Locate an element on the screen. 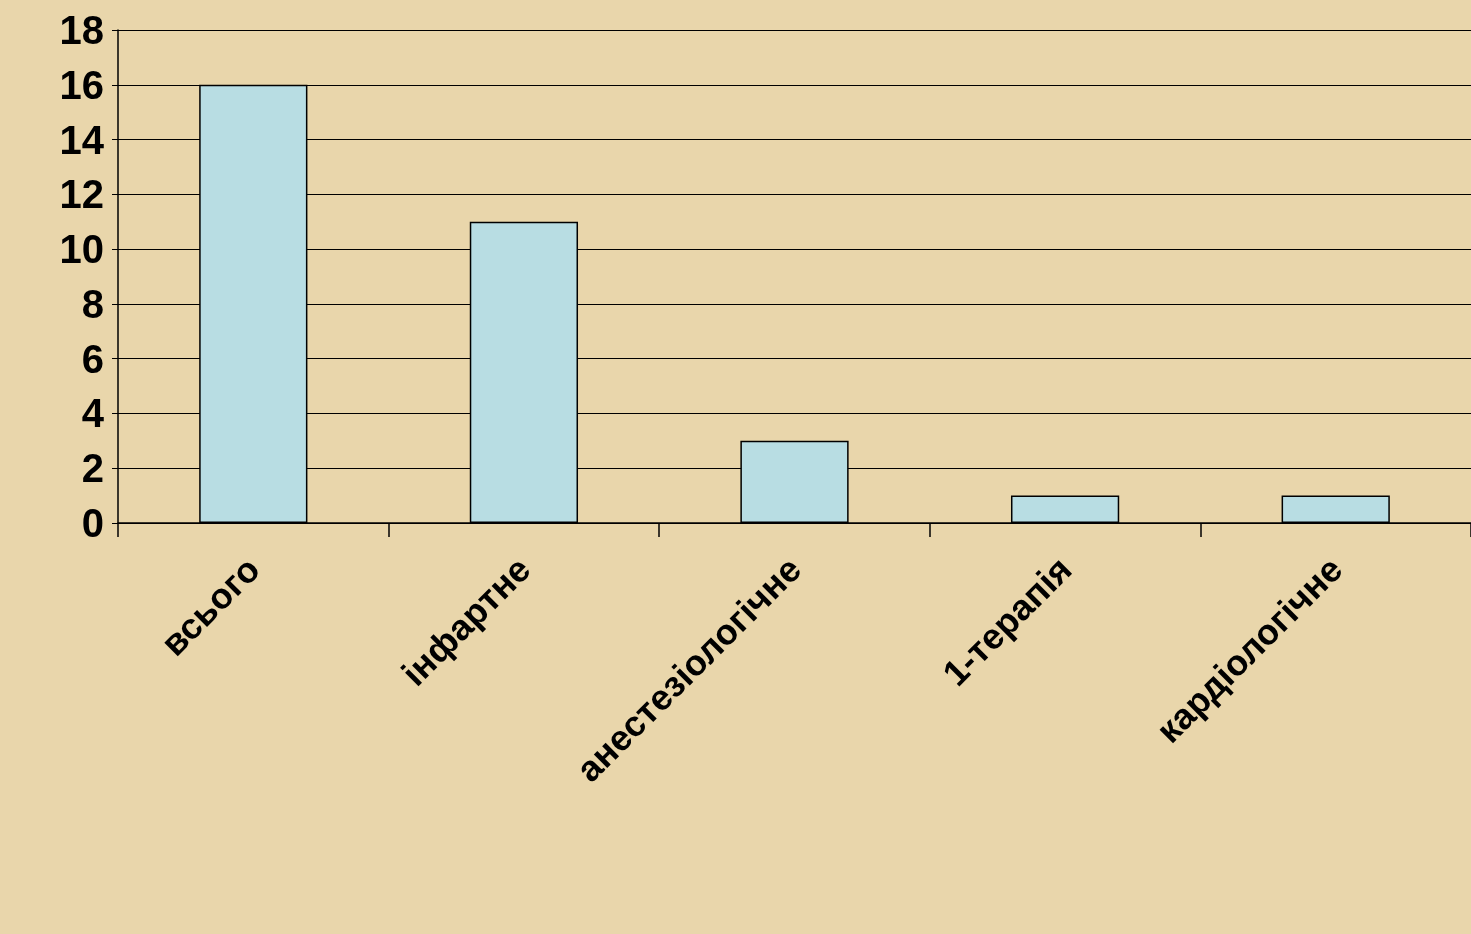 The width and height of the screenshot is (1471, 934). y-tick-label: 0 is located at coordinates (92, 523).